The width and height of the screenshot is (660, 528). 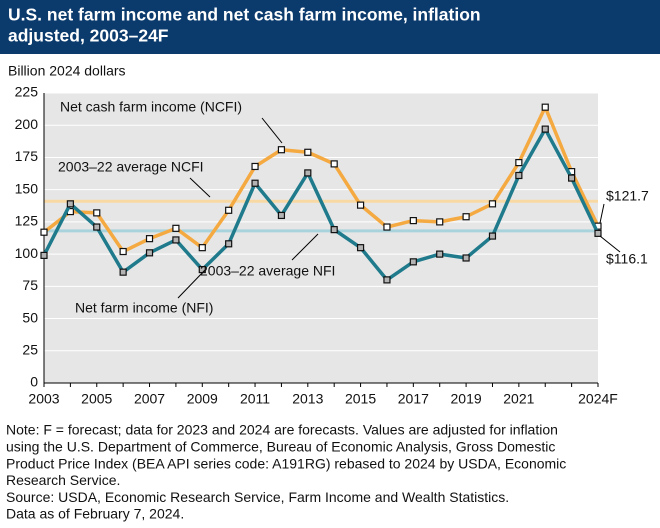 I want to click on y-tick-label: 50, so click(x=30, y=317).